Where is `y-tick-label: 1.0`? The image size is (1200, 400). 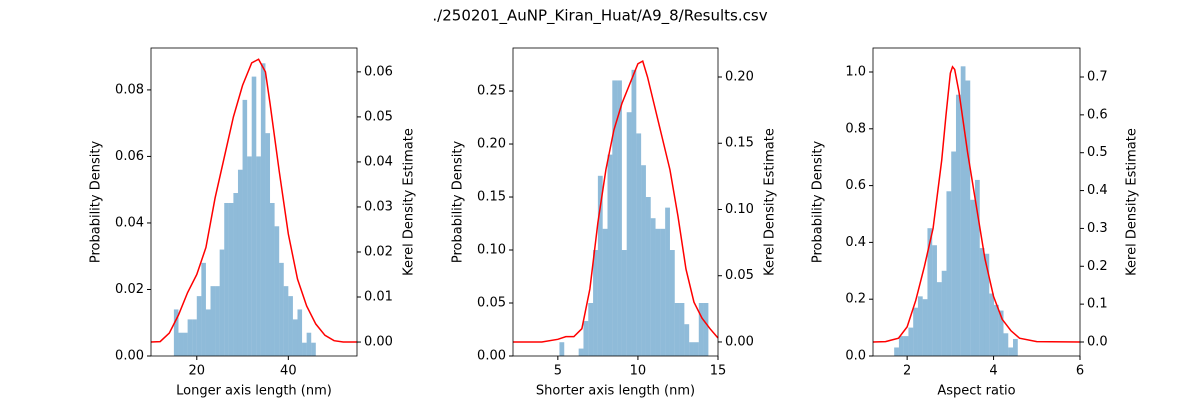
y-tick-label: 1.0 is located at coordinates (855, 71).